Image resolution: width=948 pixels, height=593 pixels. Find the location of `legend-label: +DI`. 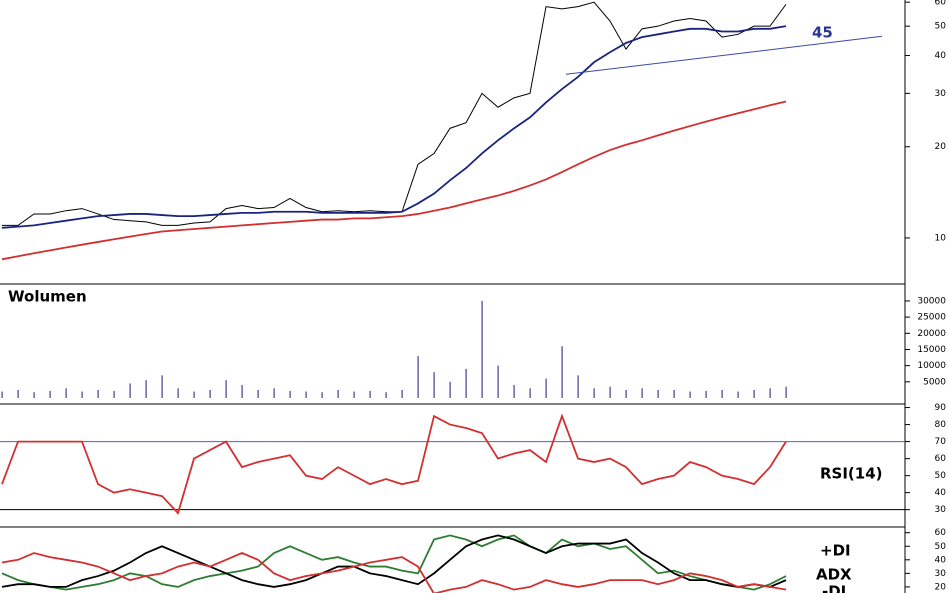

legend-label: +DI is located at coordinates (835, 551).